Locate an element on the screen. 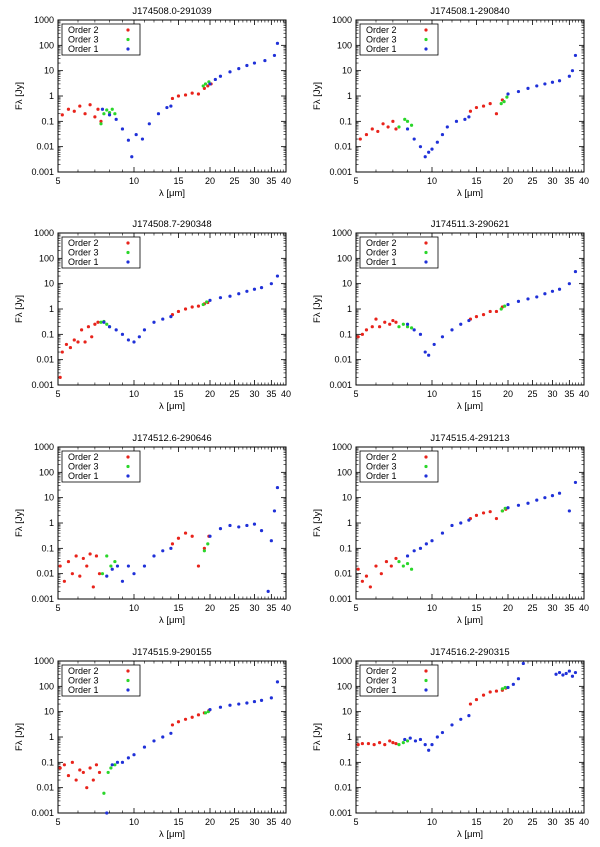  x-tick-label: 20 is located at coordinates (210, 608).